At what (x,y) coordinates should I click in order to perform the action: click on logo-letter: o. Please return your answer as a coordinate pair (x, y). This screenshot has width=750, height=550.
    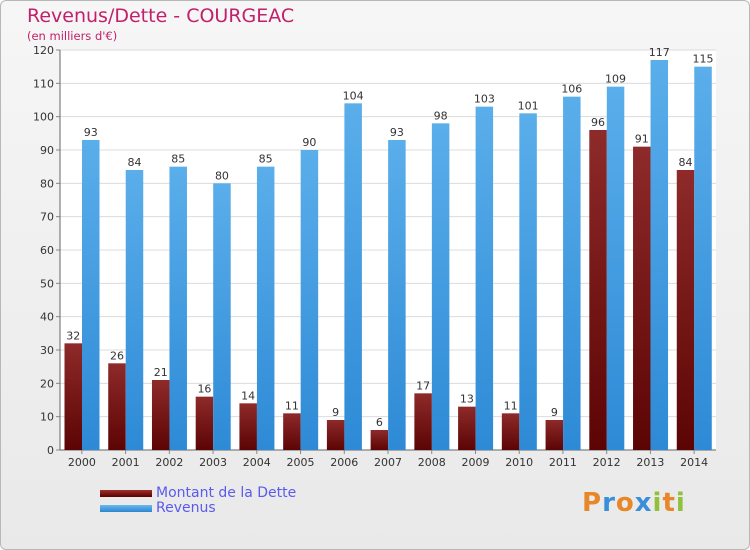
    Looking at the image, I should click on (625, 503).